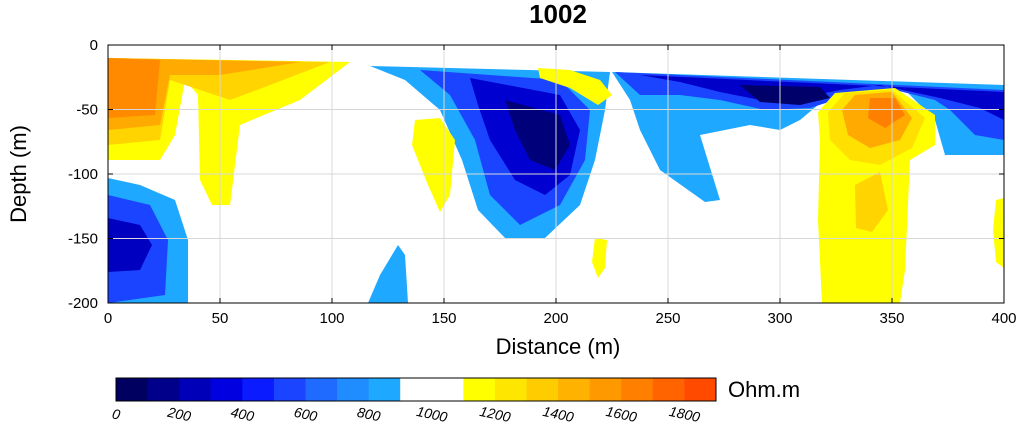 This screenshot has height=432, width=1024. Describe the element at coordinates (220, 318) in the screenshot. I see `x-tick-label: 50` at that location.